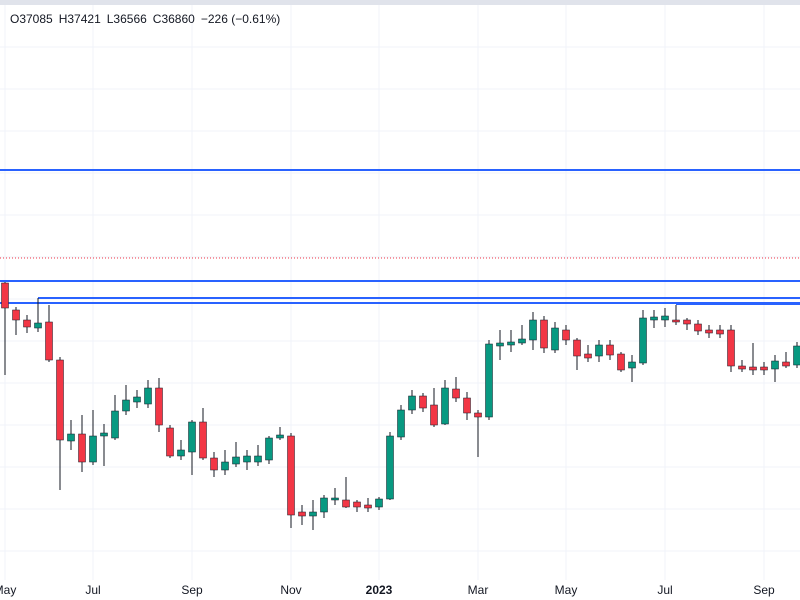  I want to click on ohlc-value: L36566, so click(127, 19).